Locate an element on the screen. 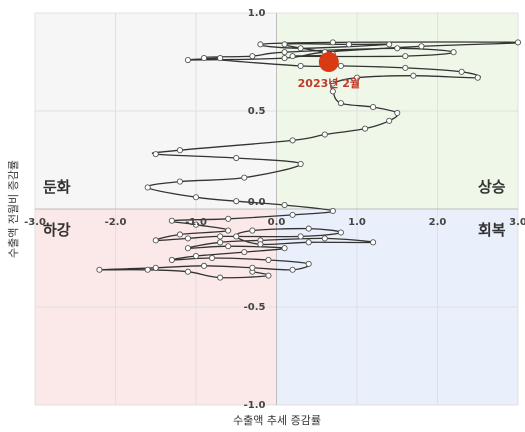  y-tick-label: -0.5 is located at coordinates (255, 307).